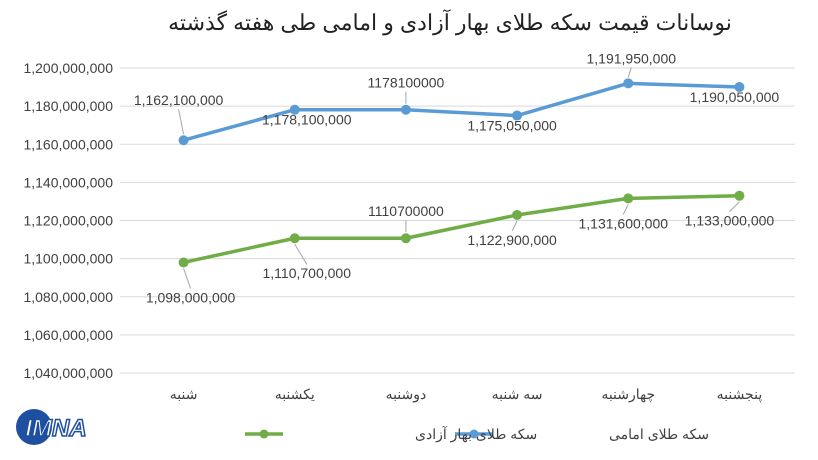 This screenshot has height=460, width=818. What do you see at coordinates (740, 394) in the screenshot?
I see `x-tick-label: پنجشنبه` at bounding box center [740, 394].